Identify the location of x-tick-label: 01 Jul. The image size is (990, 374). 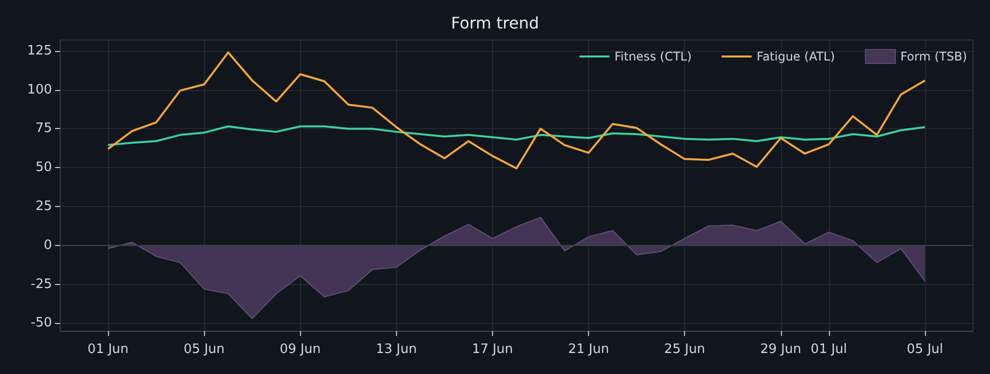
(829, 349).